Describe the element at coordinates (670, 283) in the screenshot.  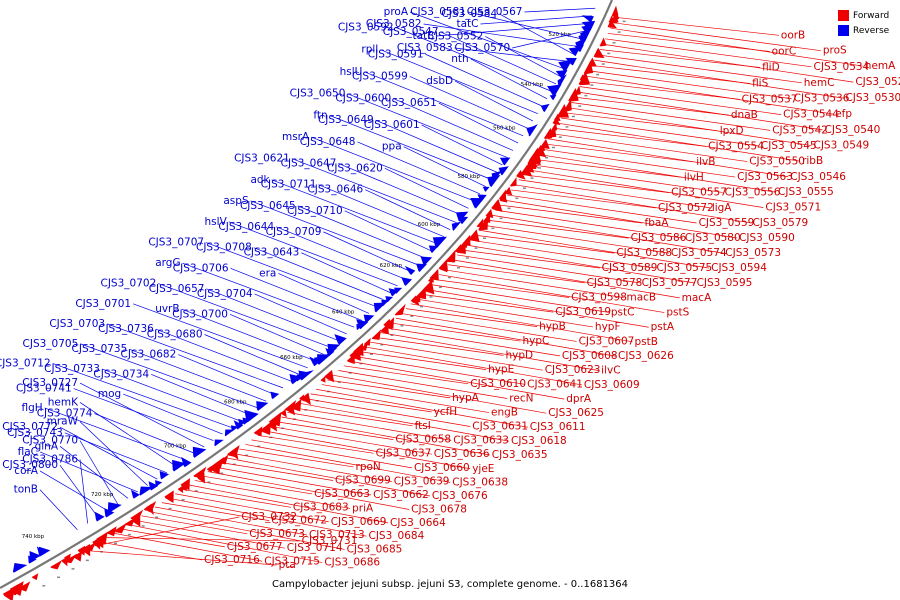
I see `forward-gene-label: CJS3_0577` at that location.